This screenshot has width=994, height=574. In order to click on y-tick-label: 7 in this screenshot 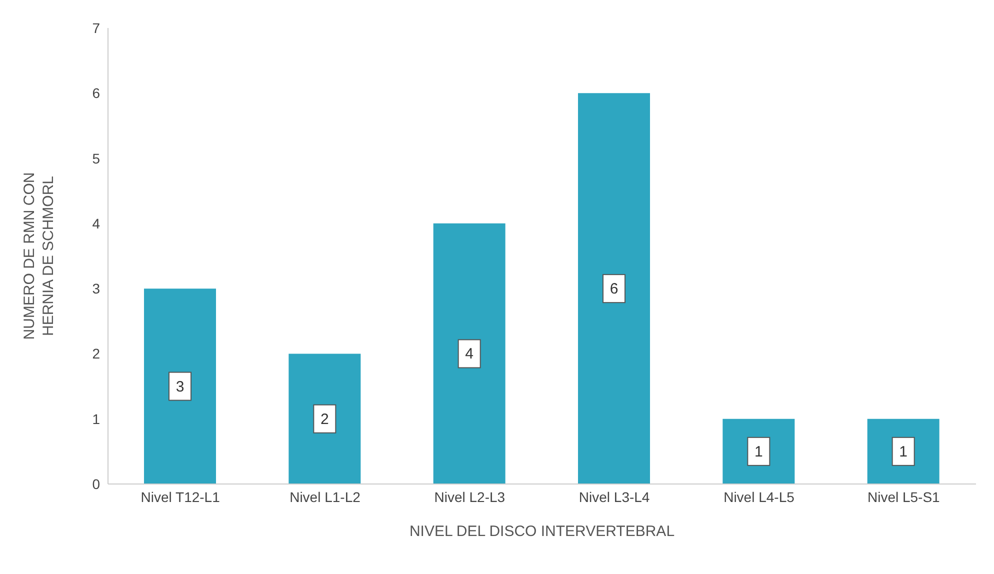, I will do `click(96, 28)`.